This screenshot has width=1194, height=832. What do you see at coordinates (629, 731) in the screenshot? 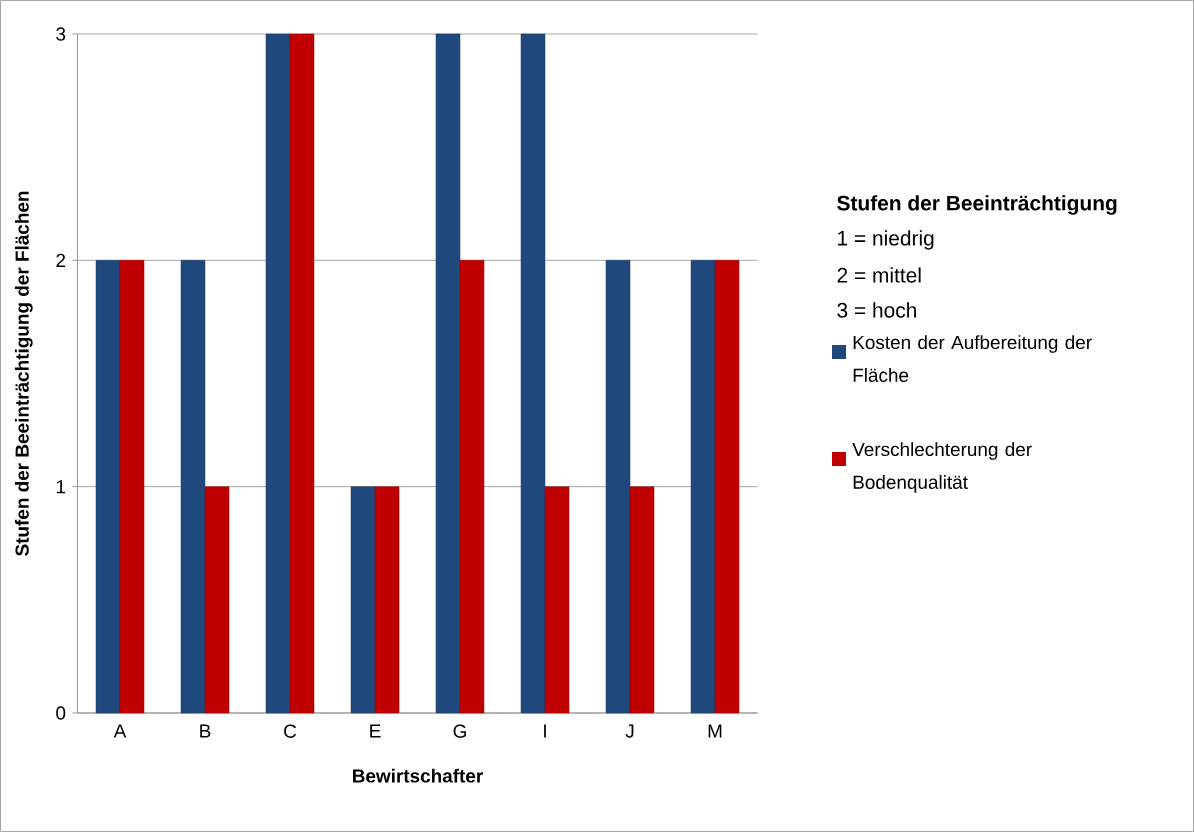
I see `x-tick-label: J` at bounding box center [629, 731].